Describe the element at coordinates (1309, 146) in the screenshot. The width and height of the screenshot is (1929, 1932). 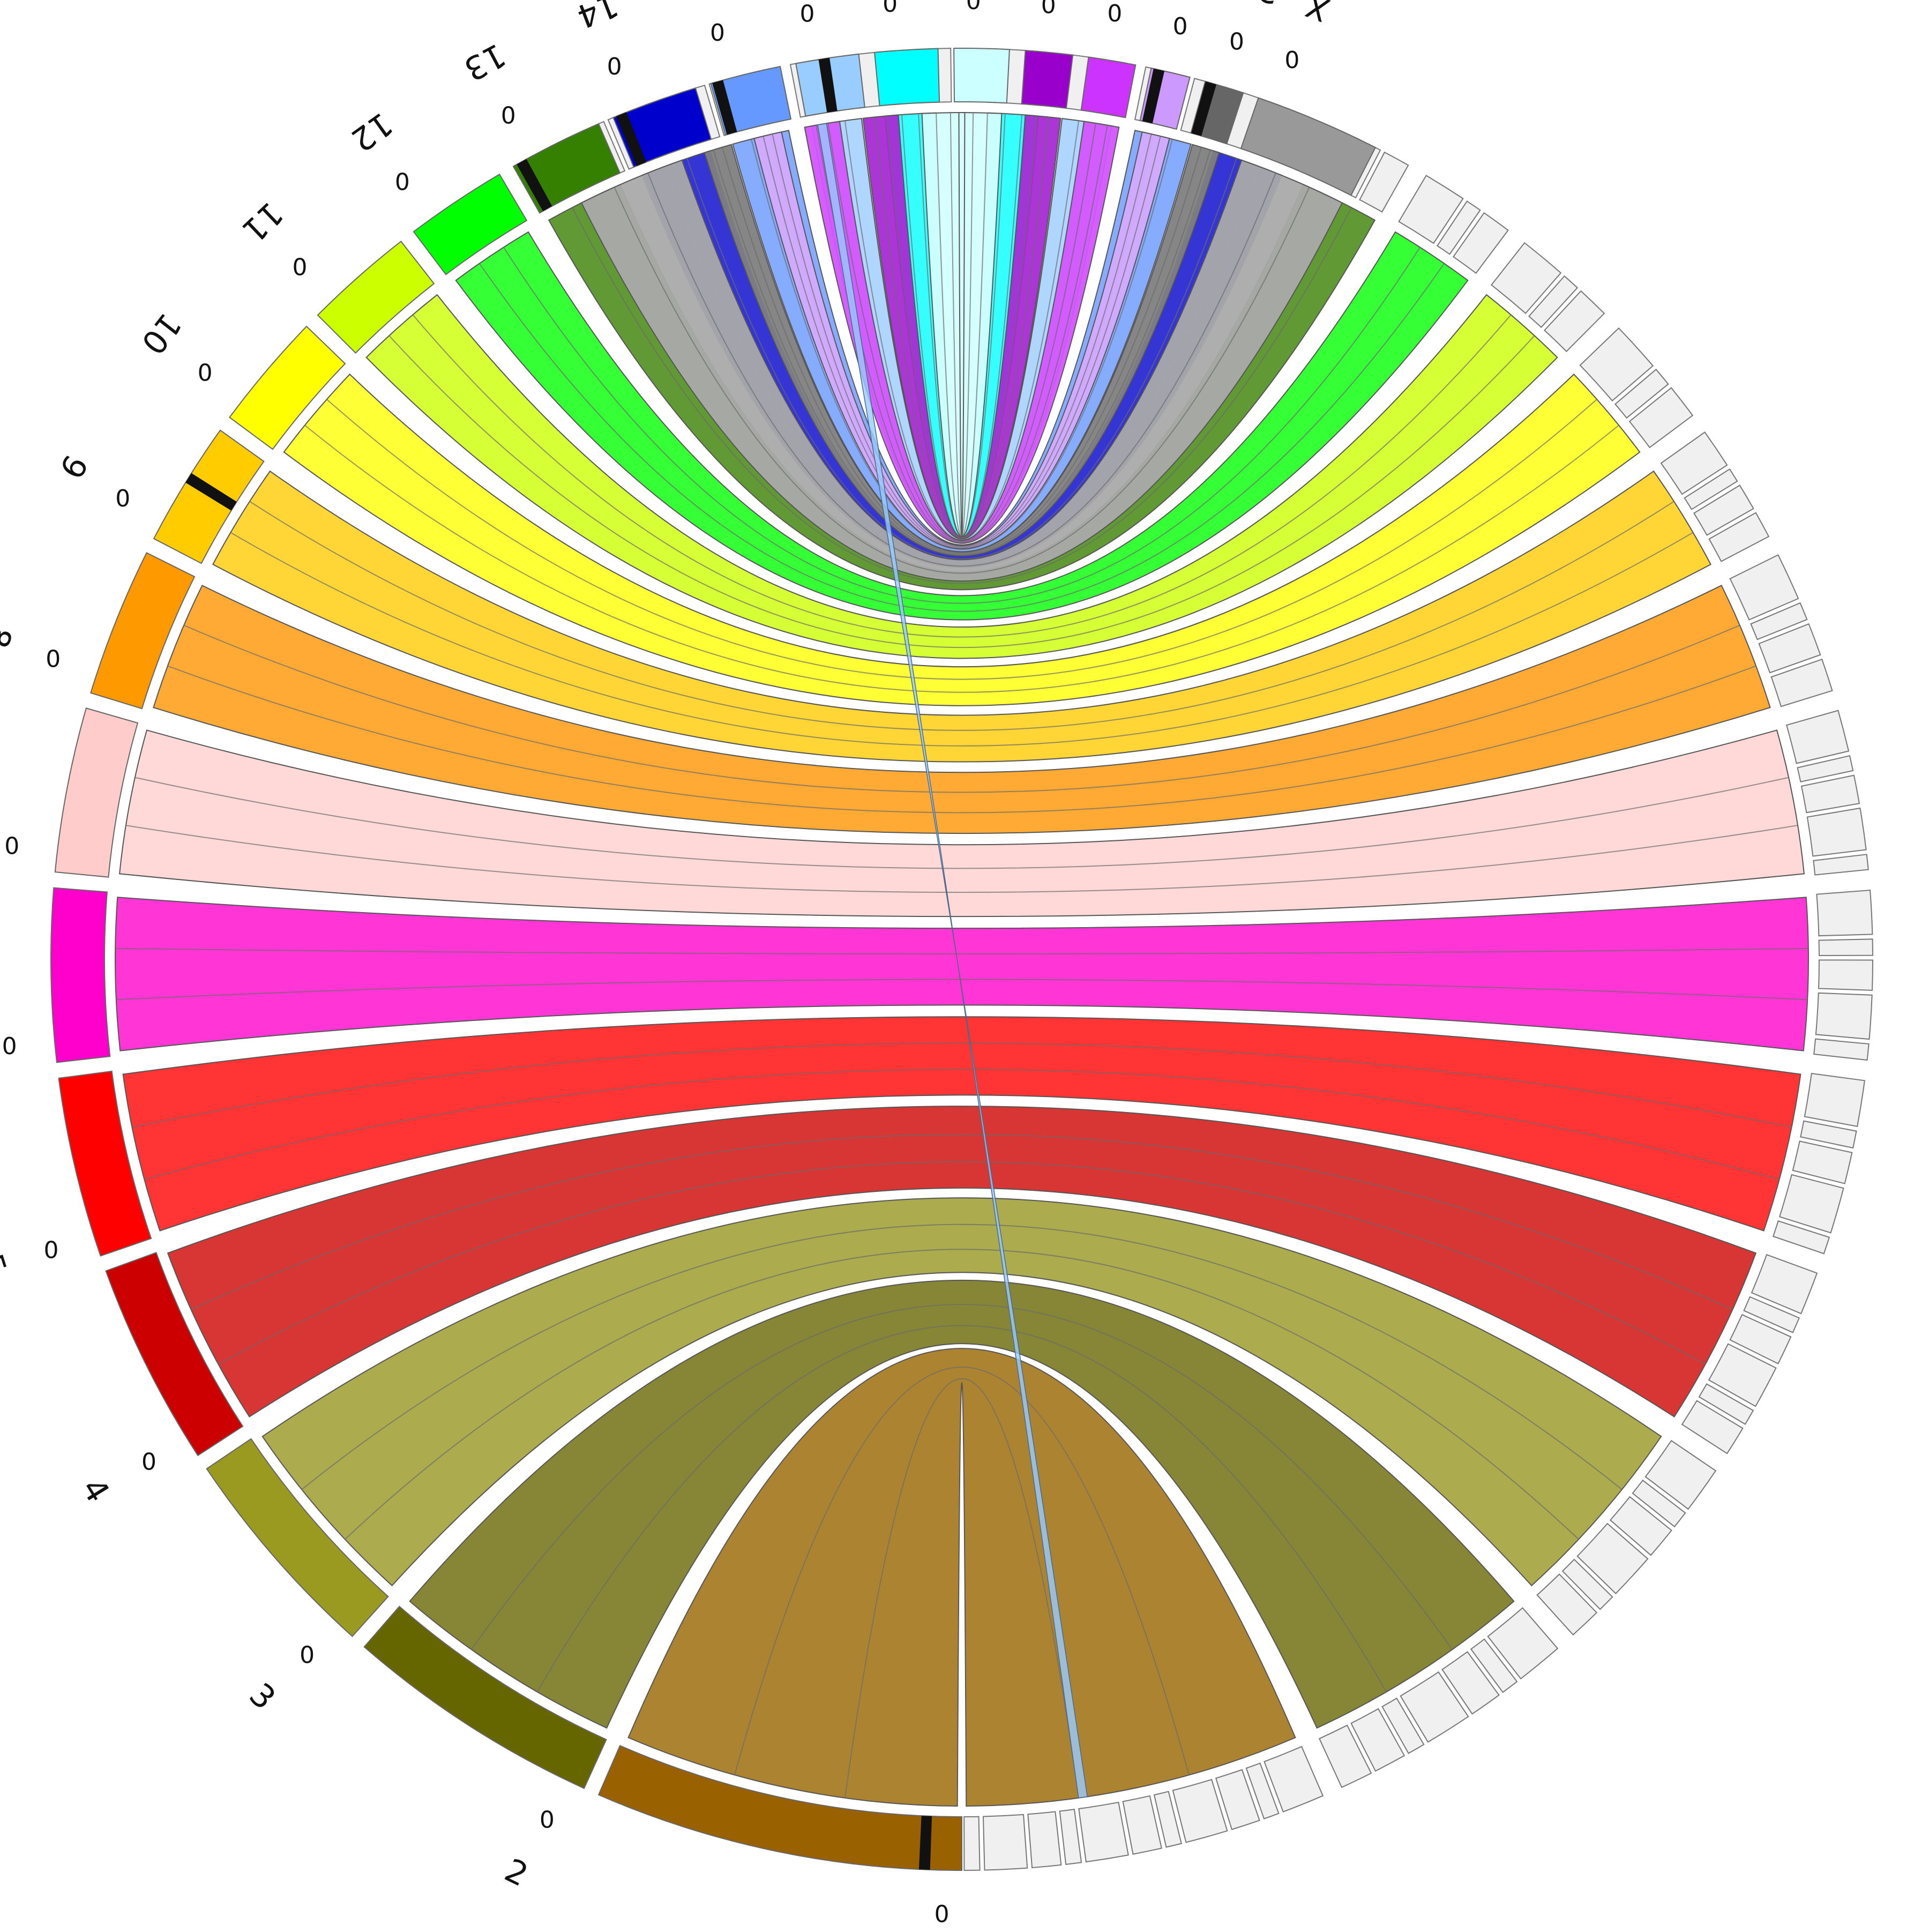
I see `chromosome-segment-X` at that location.